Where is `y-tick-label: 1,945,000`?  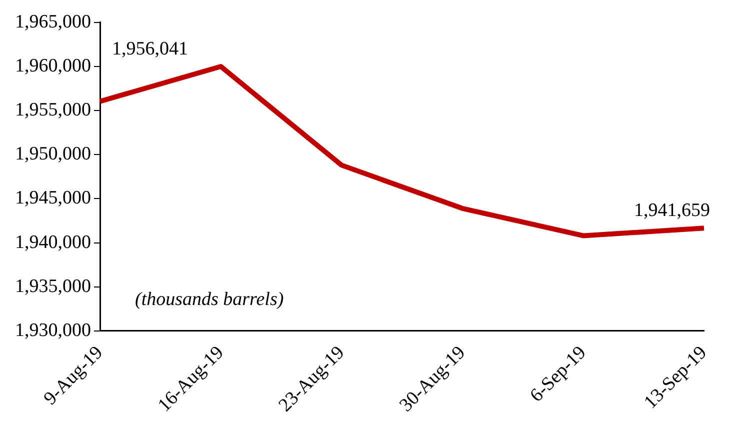 y-tick-label: 1,945,000 is located at coordinates (53, 198).